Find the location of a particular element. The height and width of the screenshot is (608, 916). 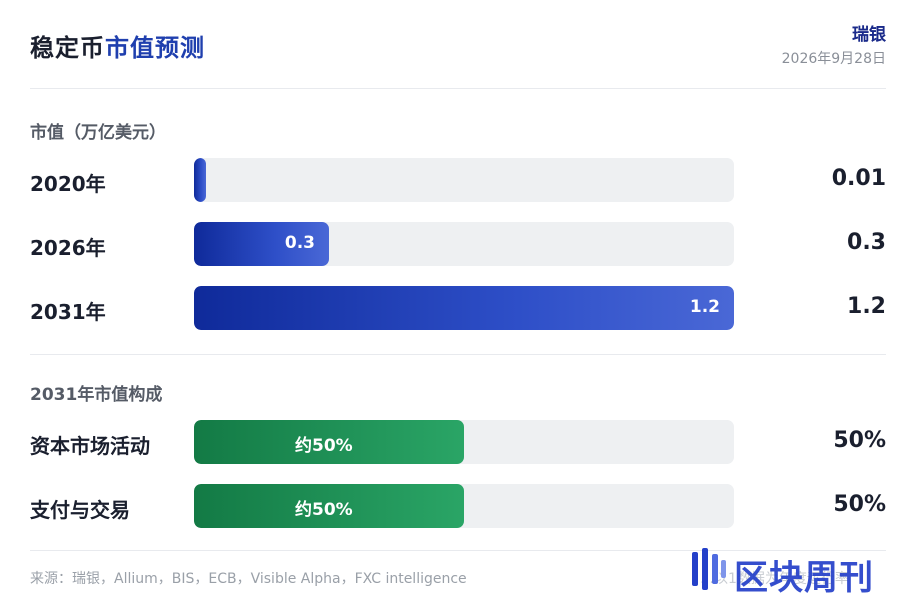

footer-note: …以1数据为年度运行率 is located at coordinates (774, 579).